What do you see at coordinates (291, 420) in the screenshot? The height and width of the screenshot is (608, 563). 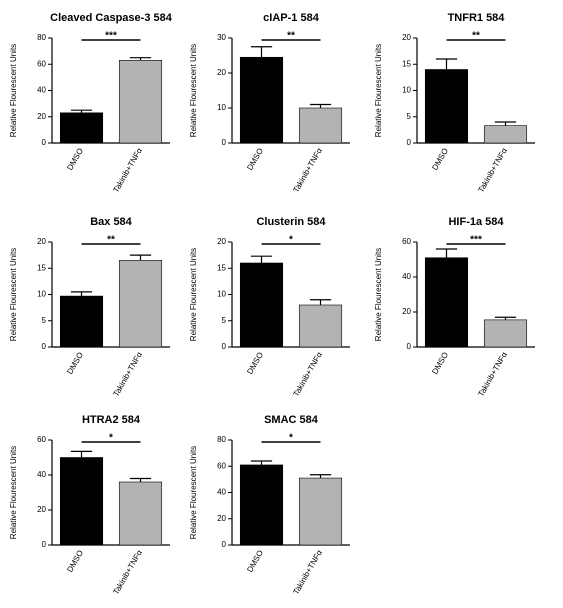 I see `chart-title: SMAC 584` at bounding box center [291, 420].